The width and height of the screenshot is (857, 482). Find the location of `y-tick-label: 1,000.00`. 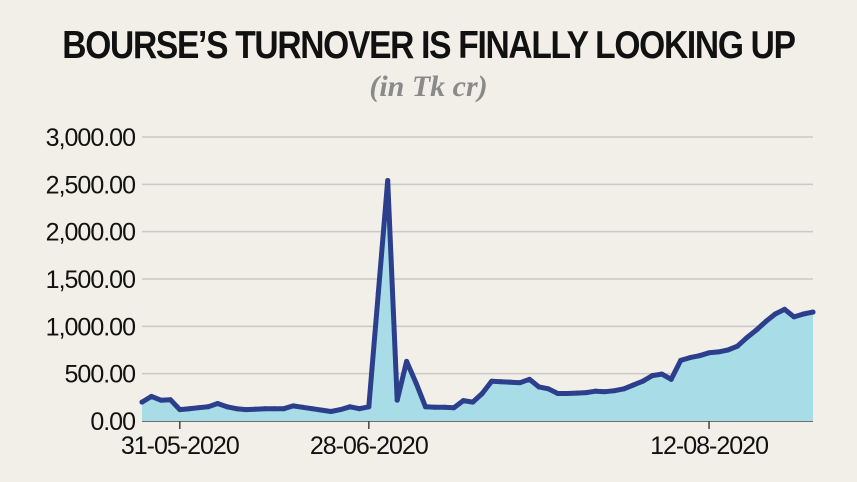

y-tick-label: 1,000.00 is located at coordinates (90, 327).